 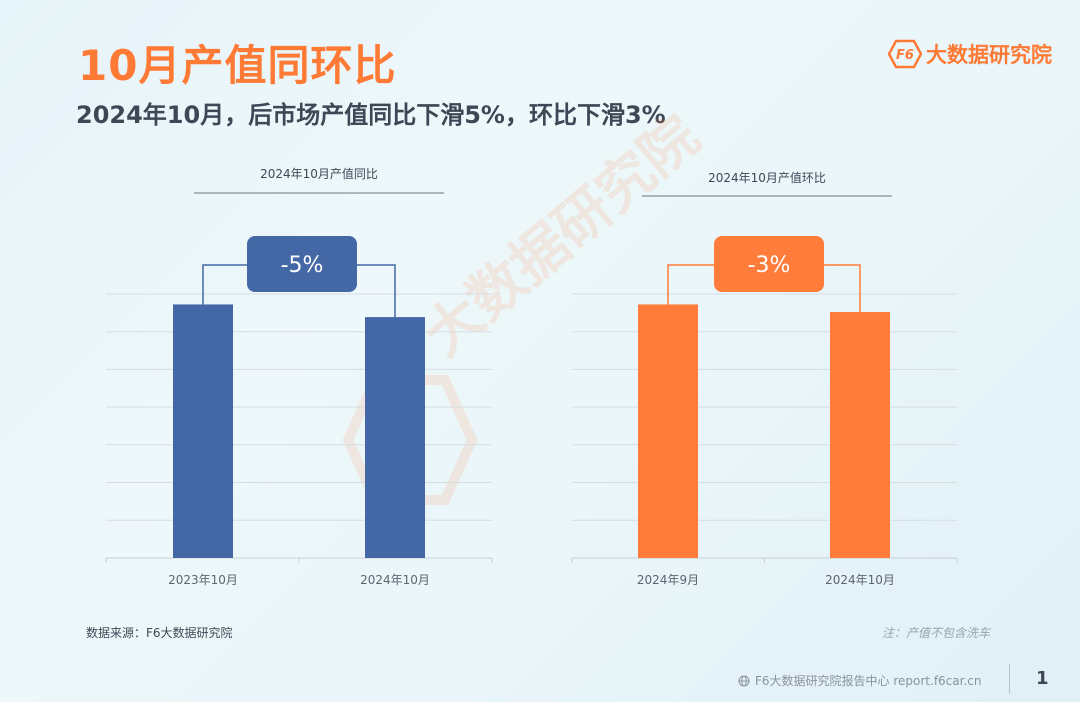 I want to click on page-number: 1, so click(x=1042, y=678).